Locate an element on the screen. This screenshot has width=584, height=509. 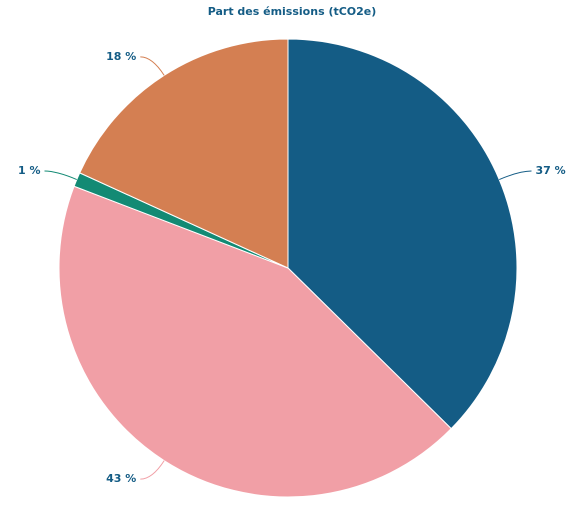
chart-title: Part des émissions (tCO2e) is located at coordinates (292, 11).